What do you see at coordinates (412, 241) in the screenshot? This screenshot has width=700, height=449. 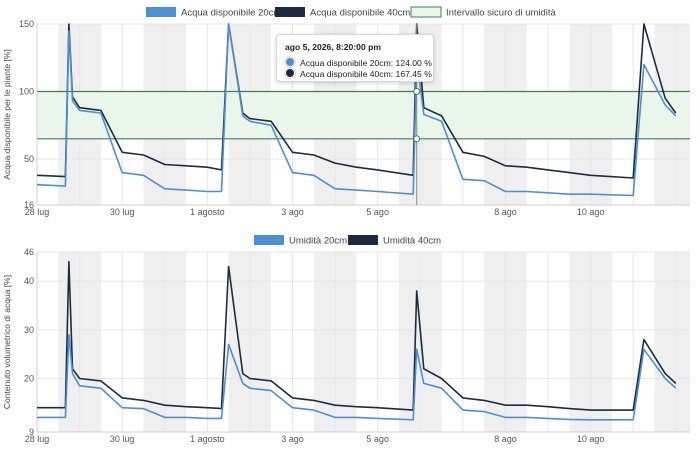 I see `legend-label: Umidità 40cm` at bounding box center [412, 241].